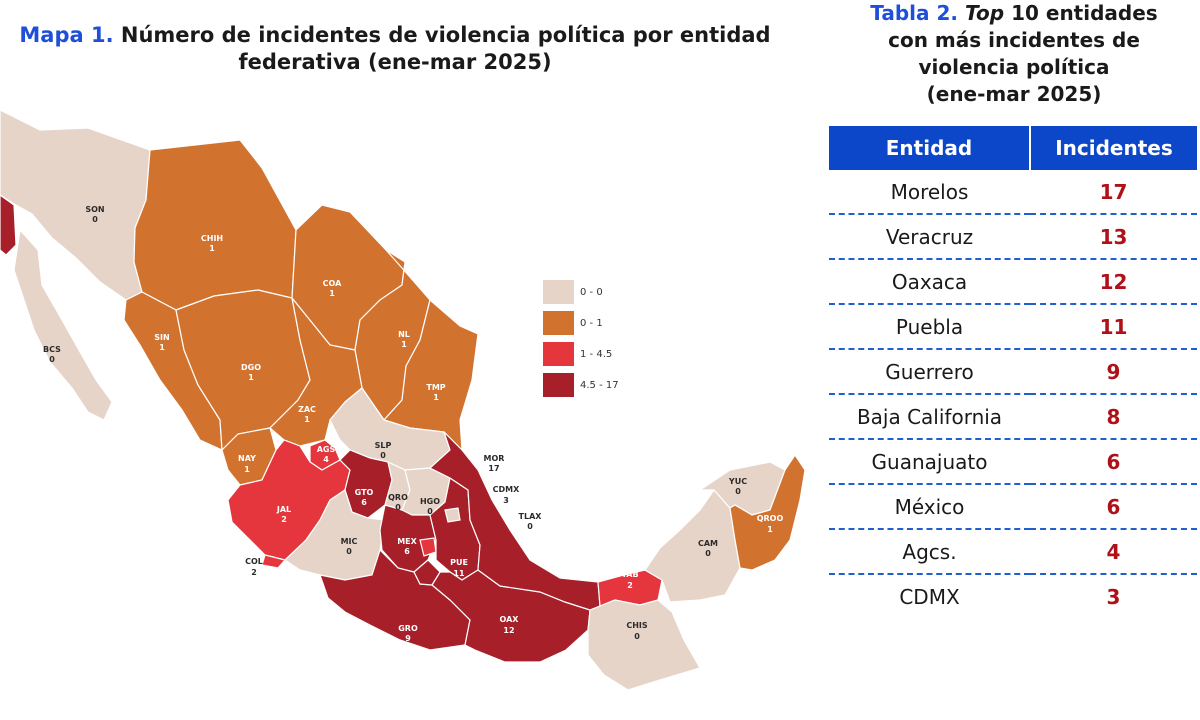 This screenshot has height=720, width=1200. I want to click on column-header-entidad: Entidad, so click(930, 148).